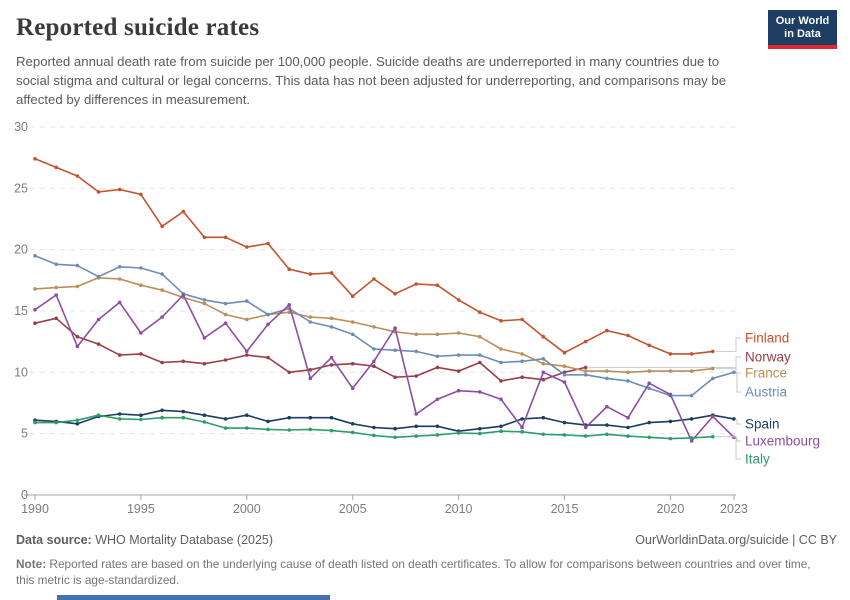 Image resolution: width=850 pixels, height=600 pixels. Describe the element at coordinates (768, 357) in the screenshot. I see `legend-label-norway: Norway` at that location.